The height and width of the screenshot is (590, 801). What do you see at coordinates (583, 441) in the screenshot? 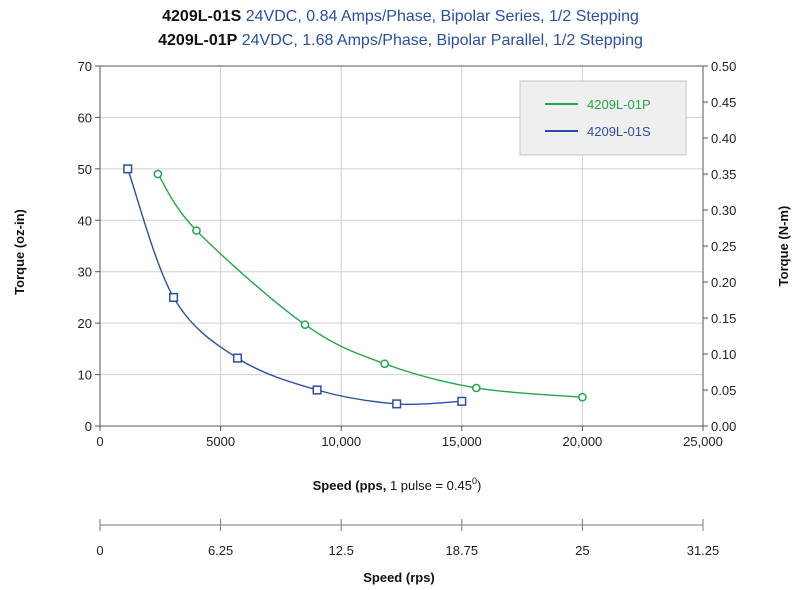
I see `x-tick-label: 20,000` at bounding box center [583, 441].